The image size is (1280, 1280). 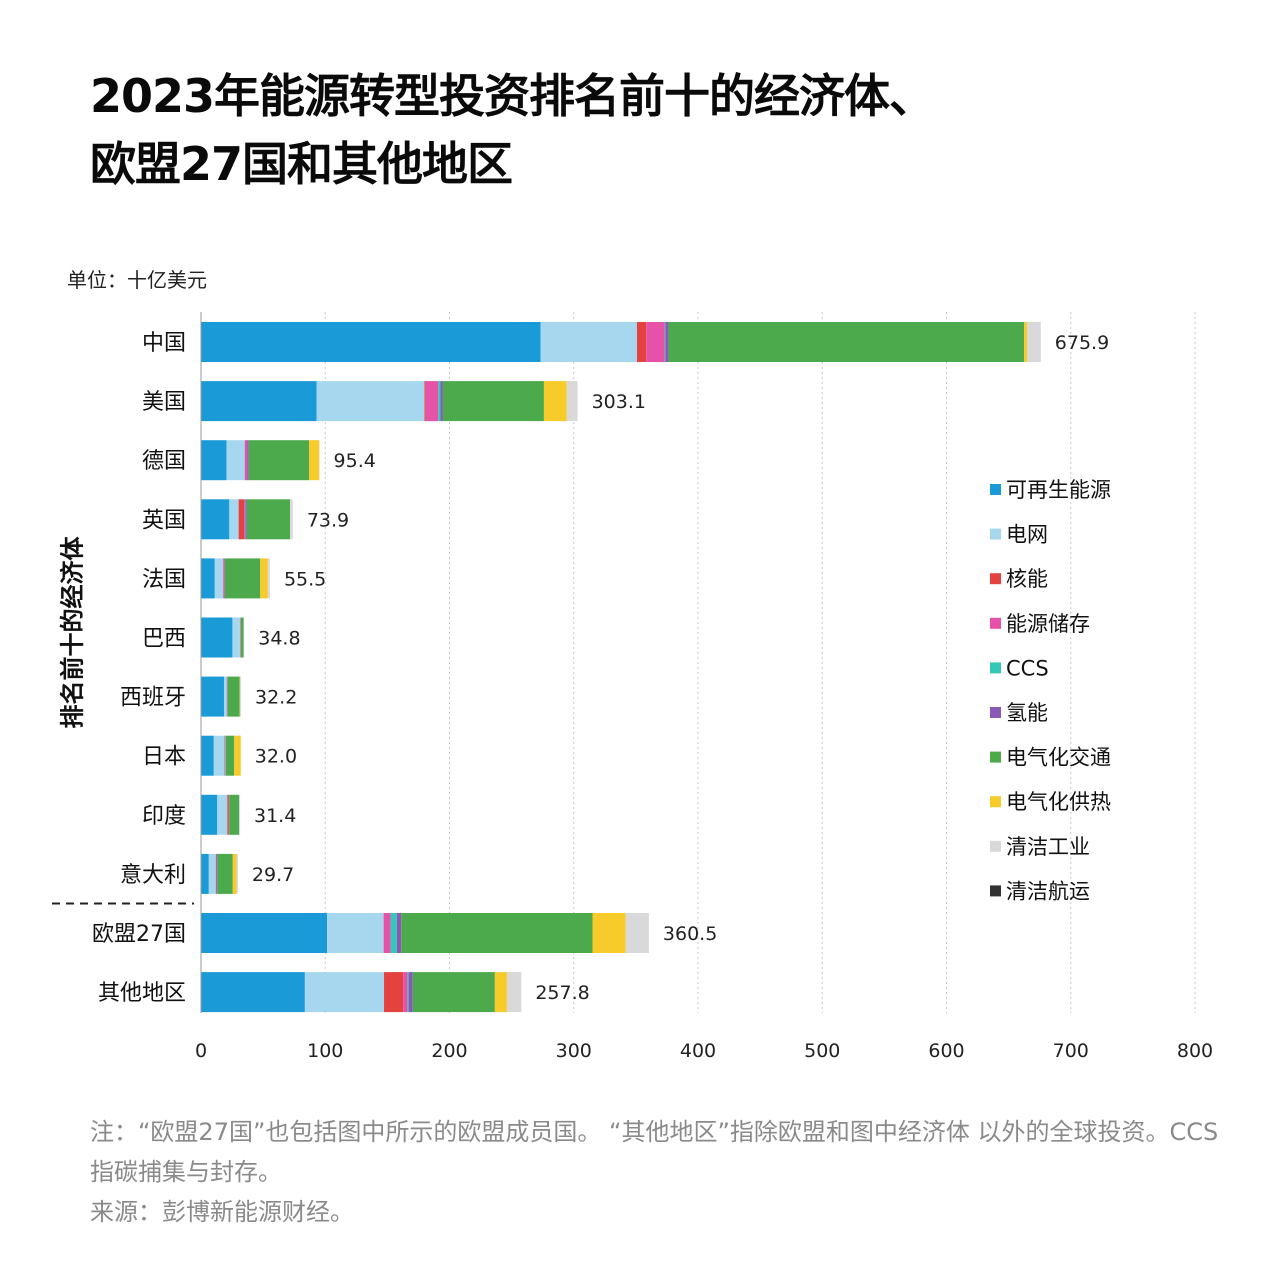 I want to click on category-label-3: 英国, so click(x=164, y=520).